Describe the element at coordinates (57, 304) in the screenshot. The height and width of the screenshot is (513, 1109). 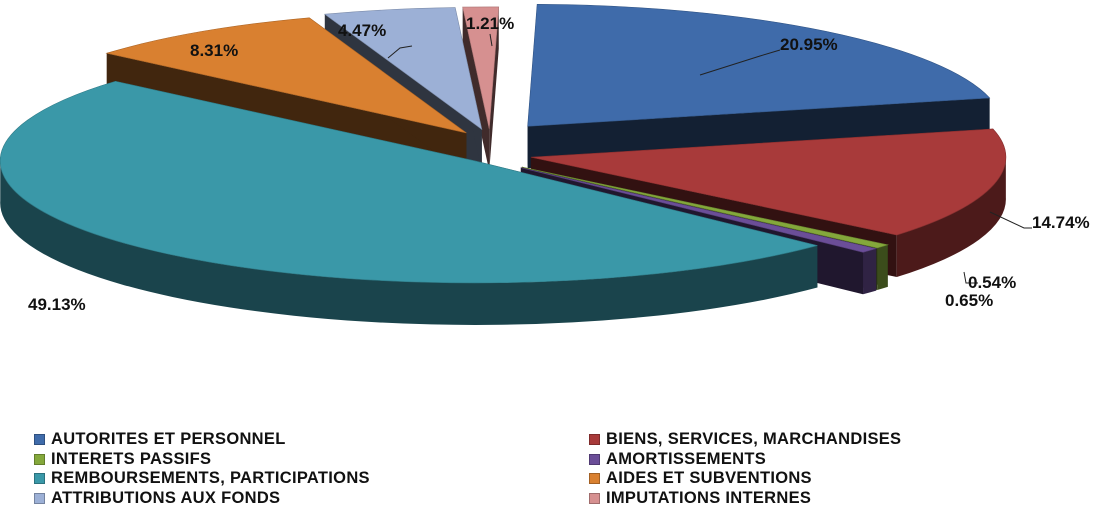
I see `slice-percent-label: 49.13%` at that location.